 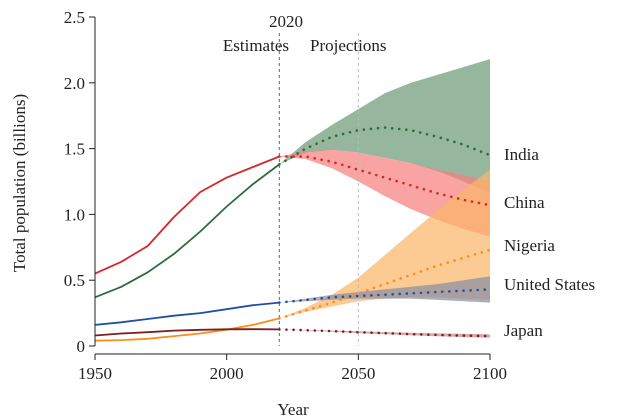 I want to click on y-tick-label: 2.0, so click(x=74, y=83).